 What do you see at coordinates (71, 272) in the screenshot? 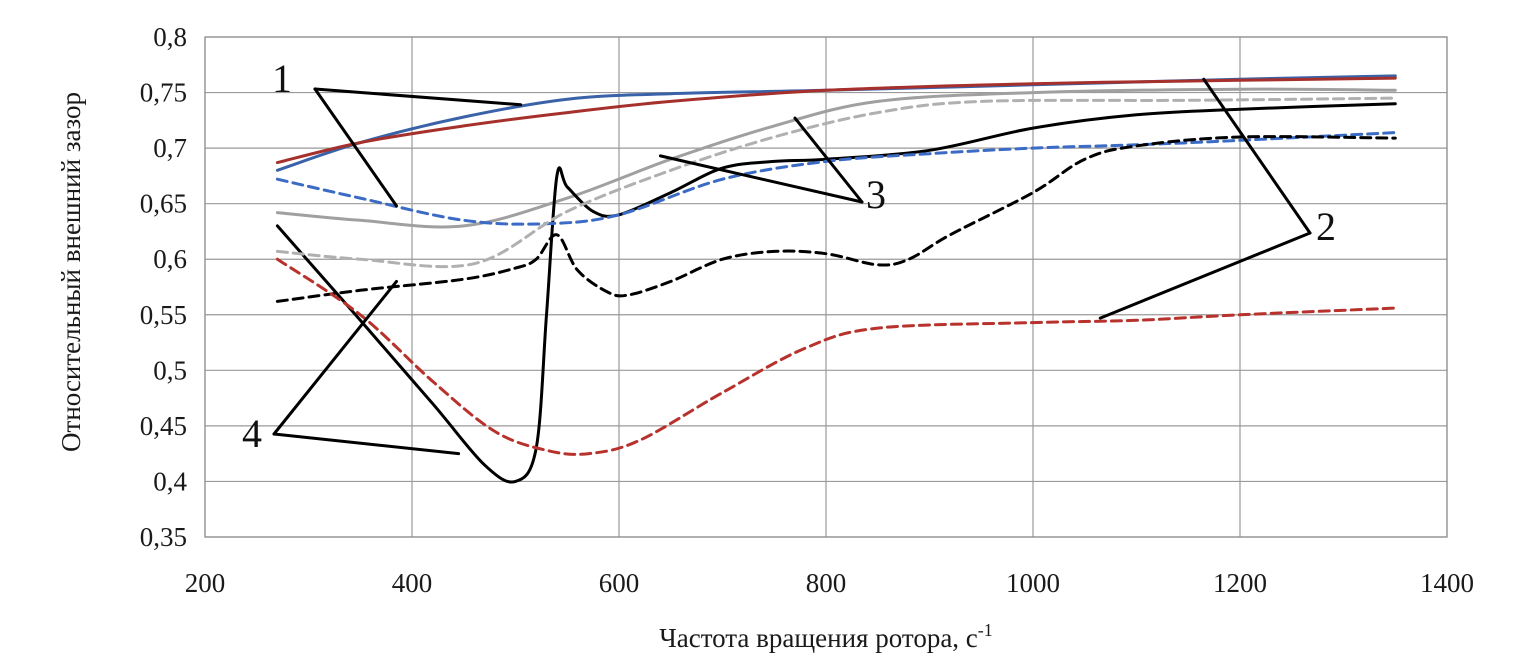
I see `y-axis-title: Относительный внешний зазор` at bounding box center [71, 272].